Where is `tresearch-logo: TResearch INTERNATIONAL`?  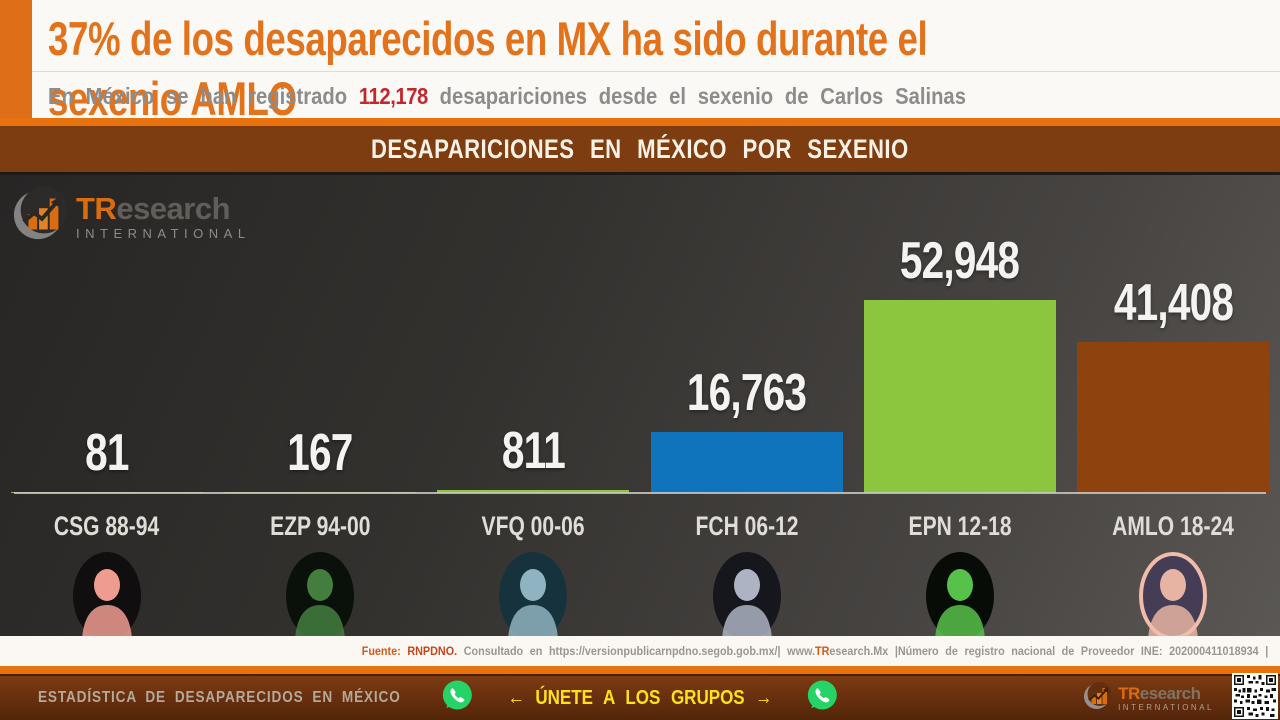 tresearch-logo: TResearch INTERNATIONAL is located at coordinates (131, 216).